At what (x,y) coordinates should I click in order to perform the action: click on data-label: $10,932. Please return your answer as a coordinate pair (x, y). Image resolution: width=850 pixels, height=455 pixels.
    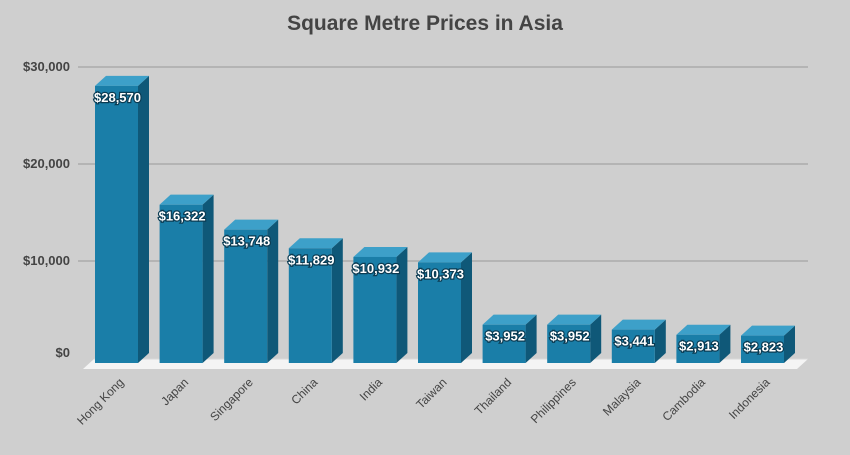
    Looking at the image, I should click on (375, 268).